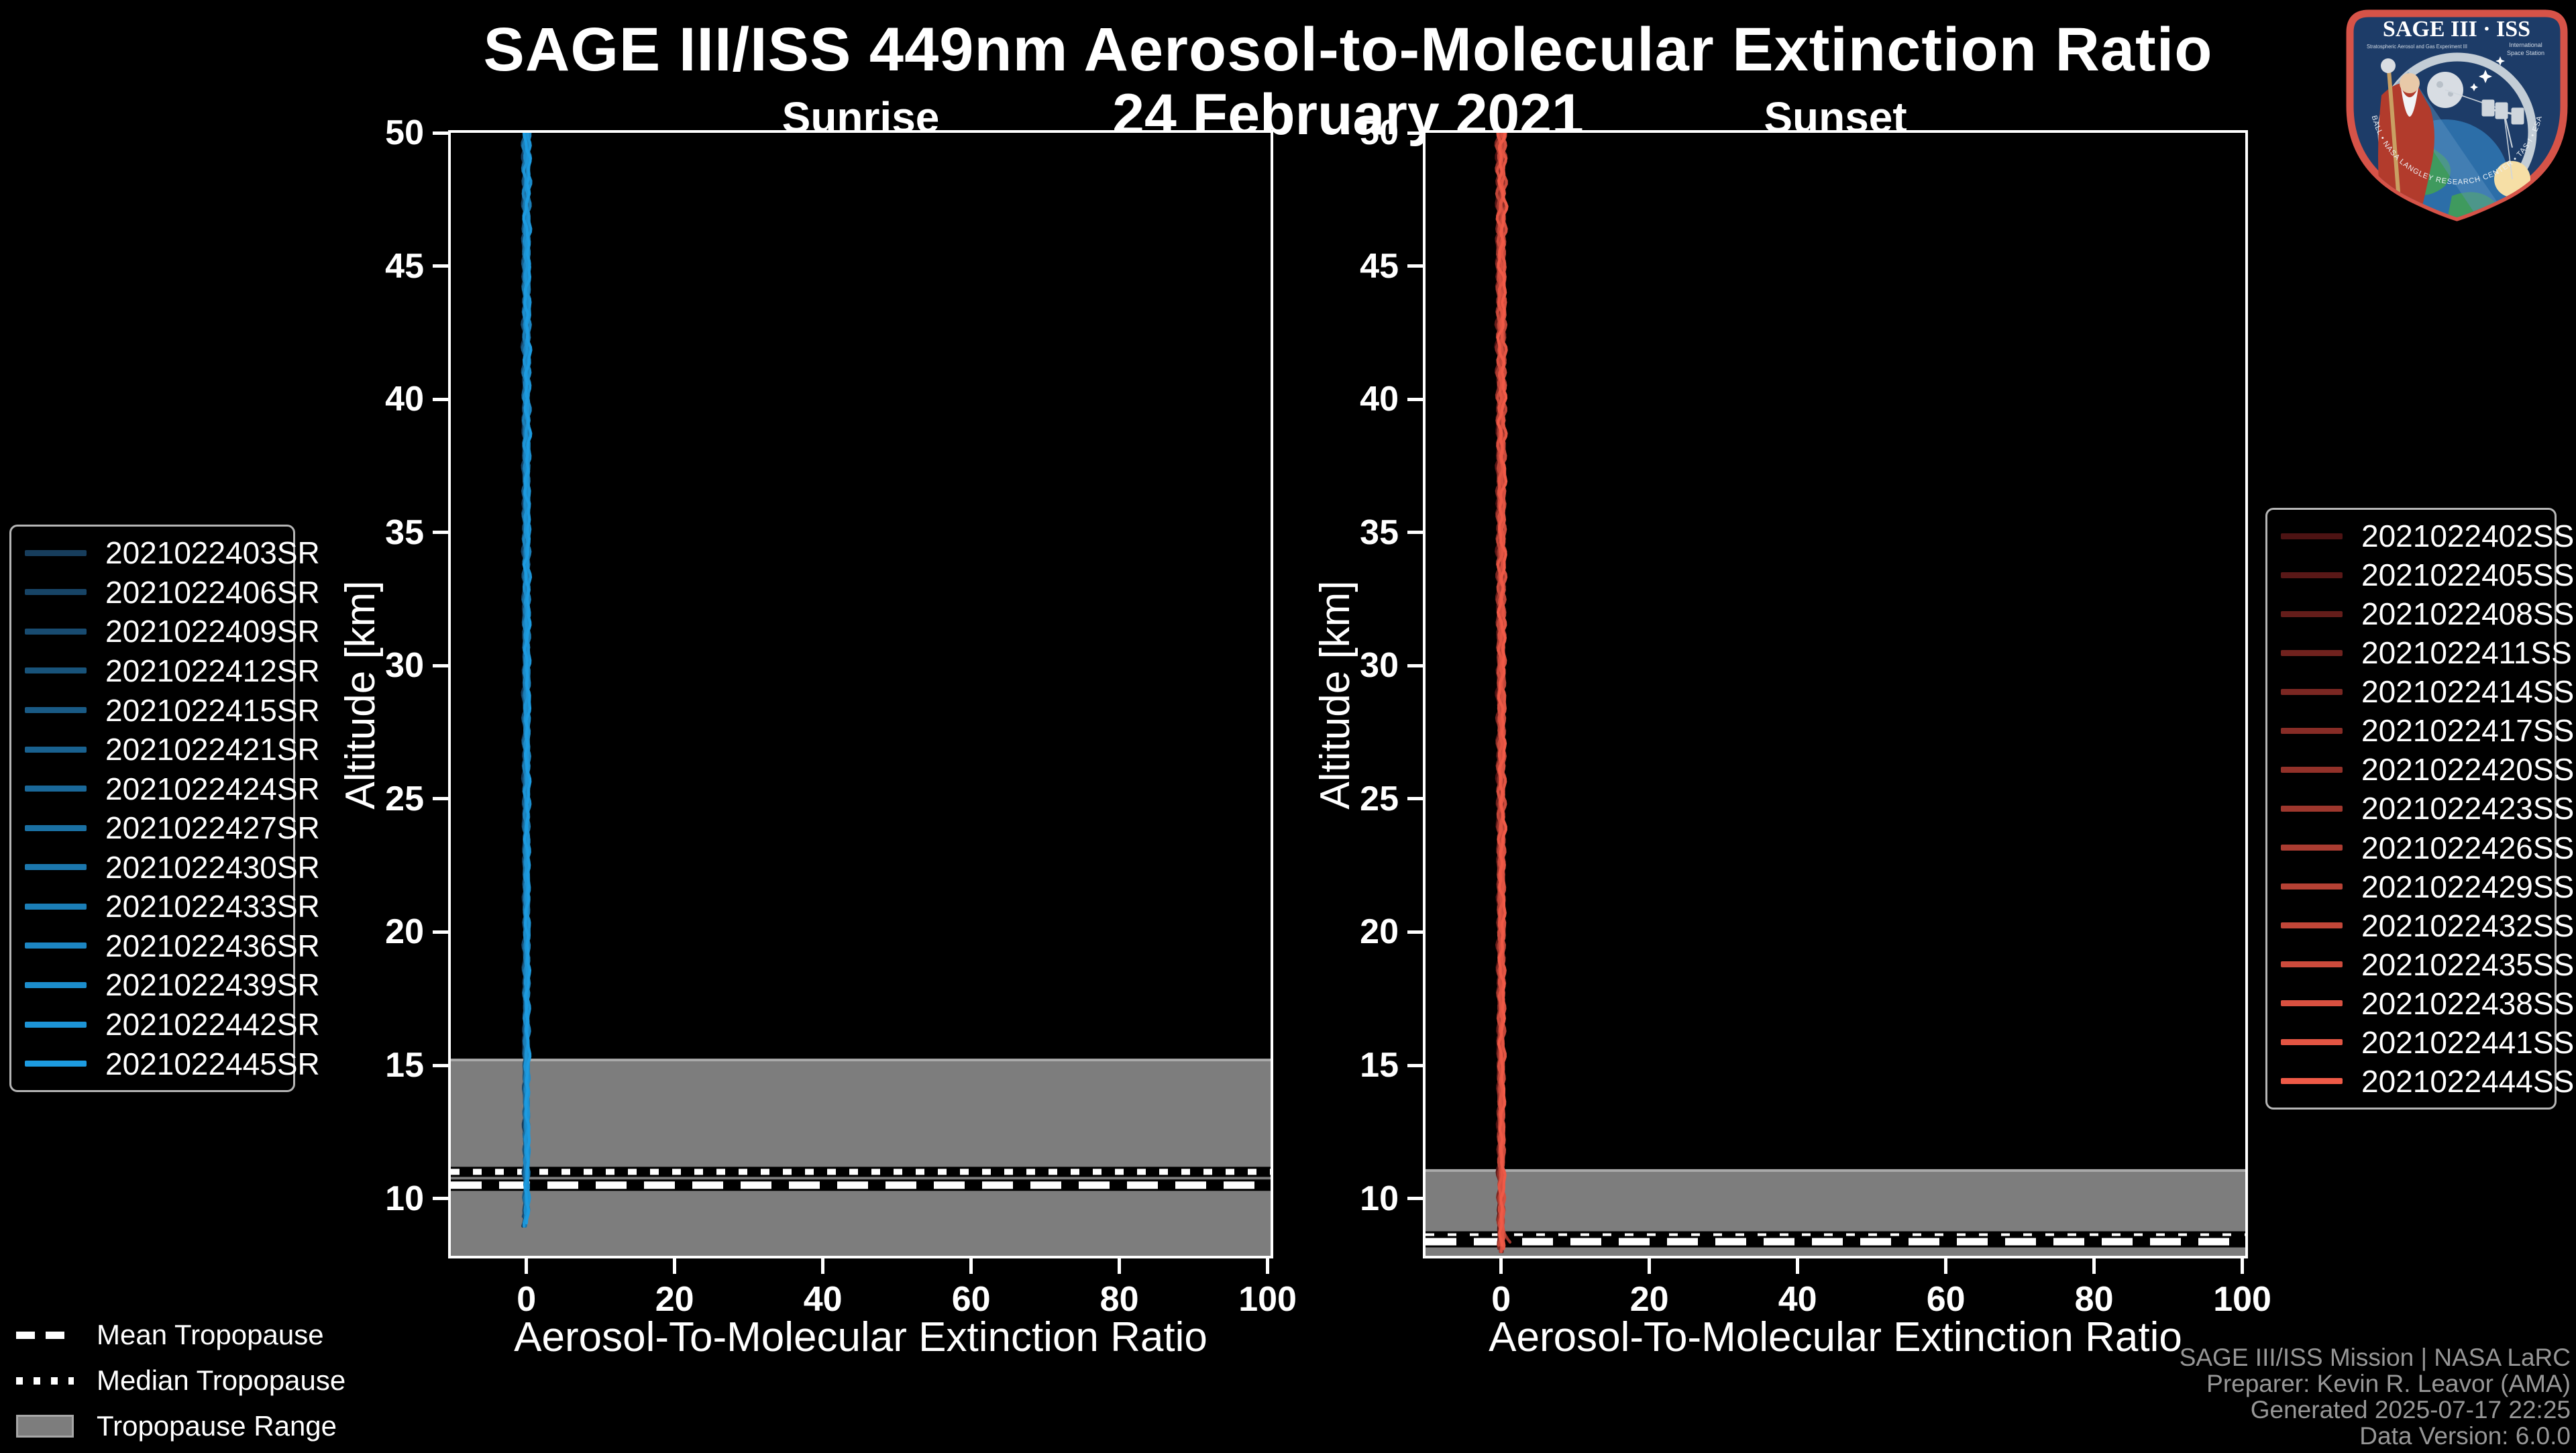  I want to click on x-tick-label: 60, so click(971, 1299).